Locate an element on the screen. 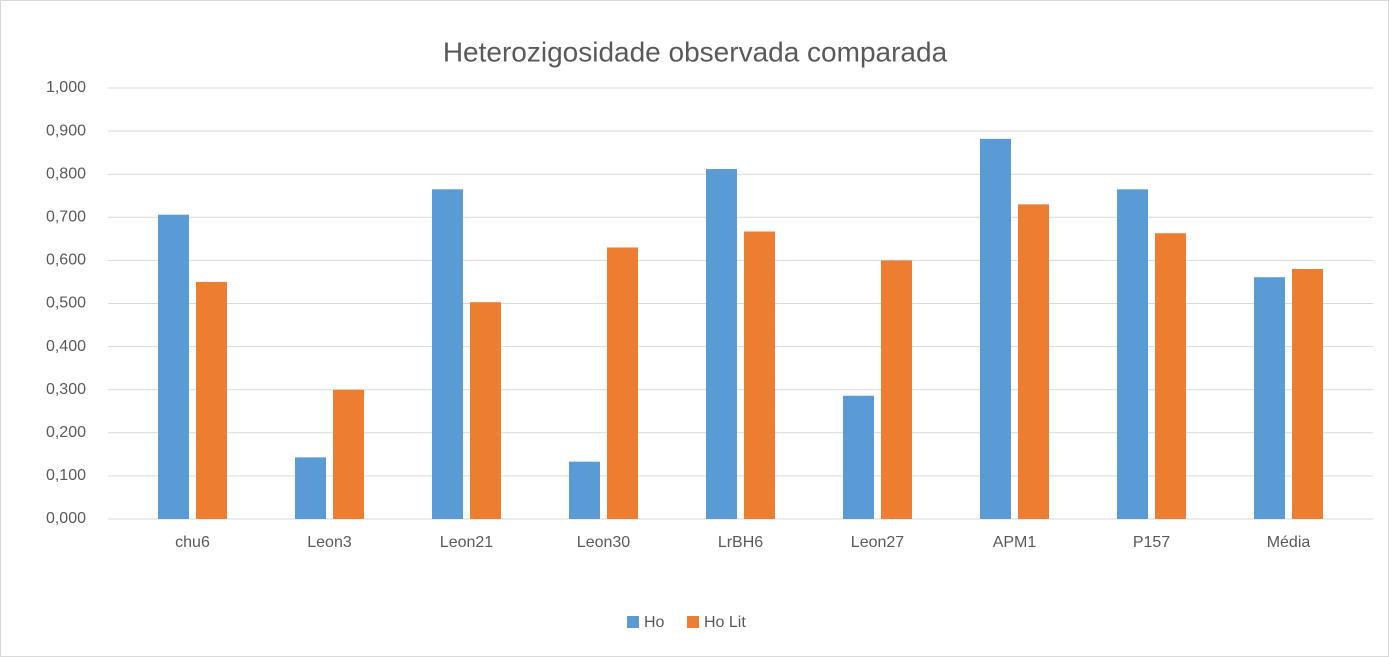  y-tick-label: 0,200 is located at coordinates (66, 432).